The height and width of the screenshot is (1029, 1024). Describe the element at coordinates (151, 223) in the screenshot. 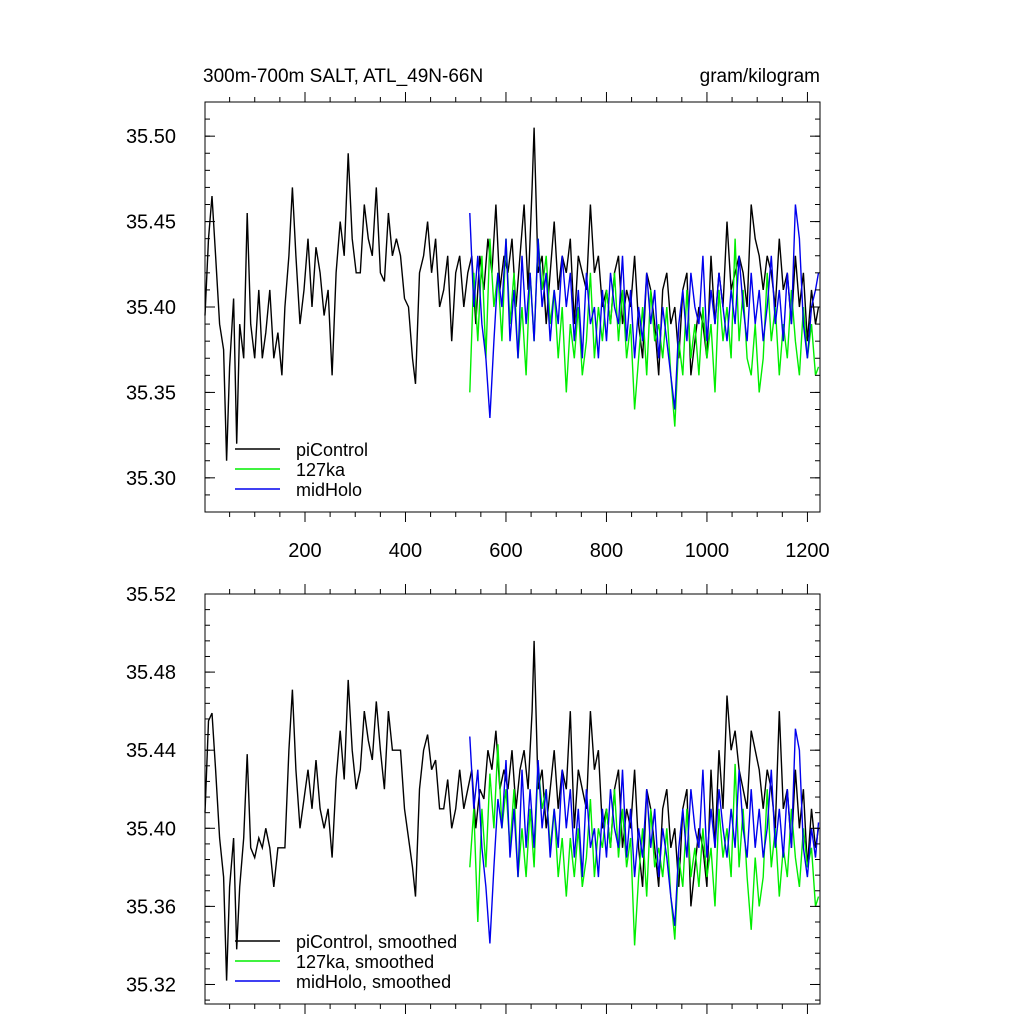

I see `y-tick-label: 35.45` at that location.